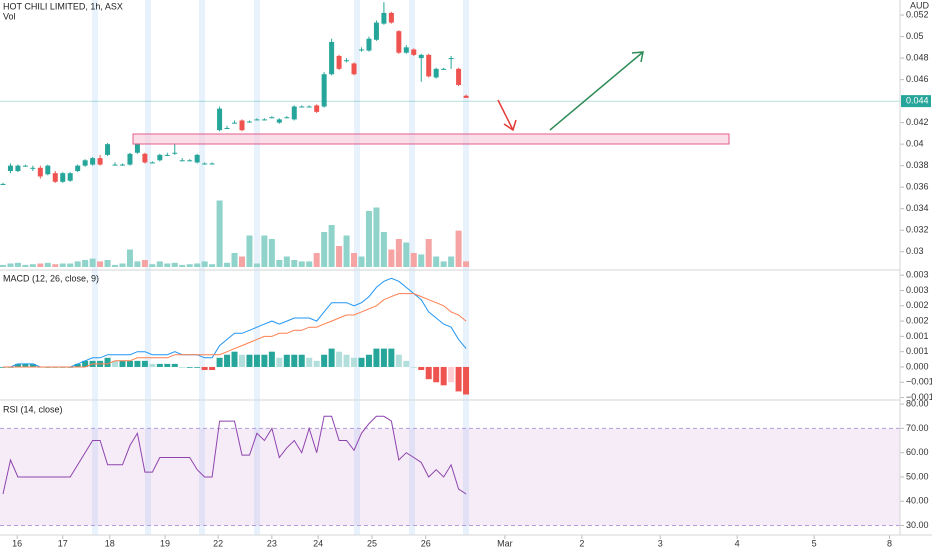 This screenshot has height=550, width=932. Describe the element at coordinates (596, 91) in the screenshot. I see `arrow-shaft` at that location.